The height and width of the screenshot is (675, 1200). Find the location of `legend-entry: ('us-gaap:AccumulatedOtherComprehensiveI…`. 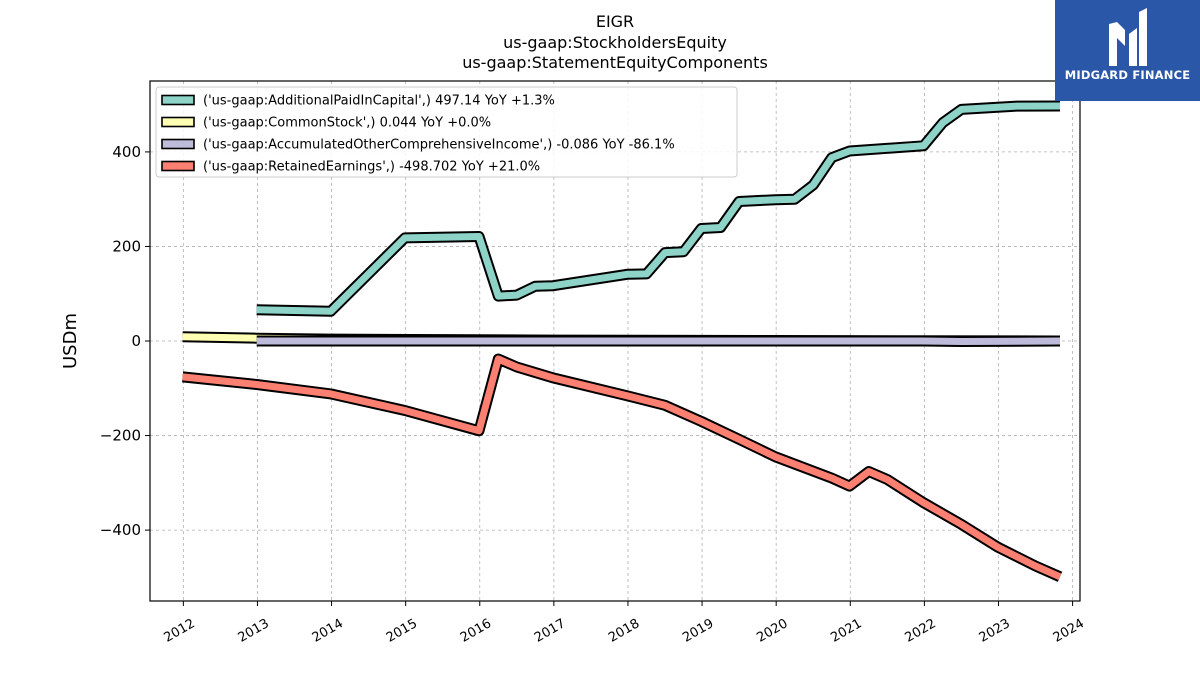

legend-entry: ('us-gaap:AccumulatedOtherComprehensiveI… is located at coordinates (439, 145).